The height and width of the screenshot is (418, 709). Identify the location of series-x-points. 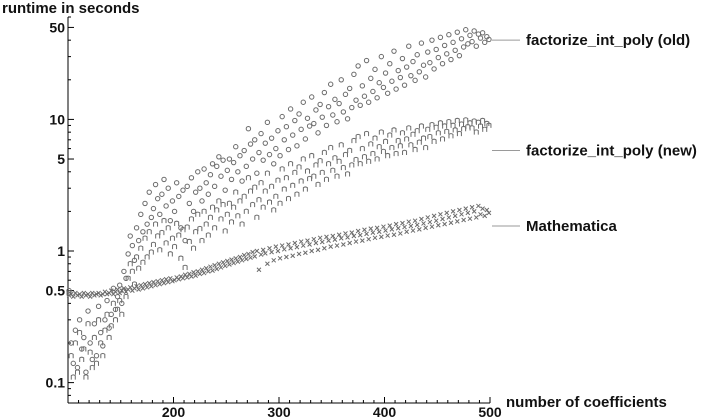
(279, 251).